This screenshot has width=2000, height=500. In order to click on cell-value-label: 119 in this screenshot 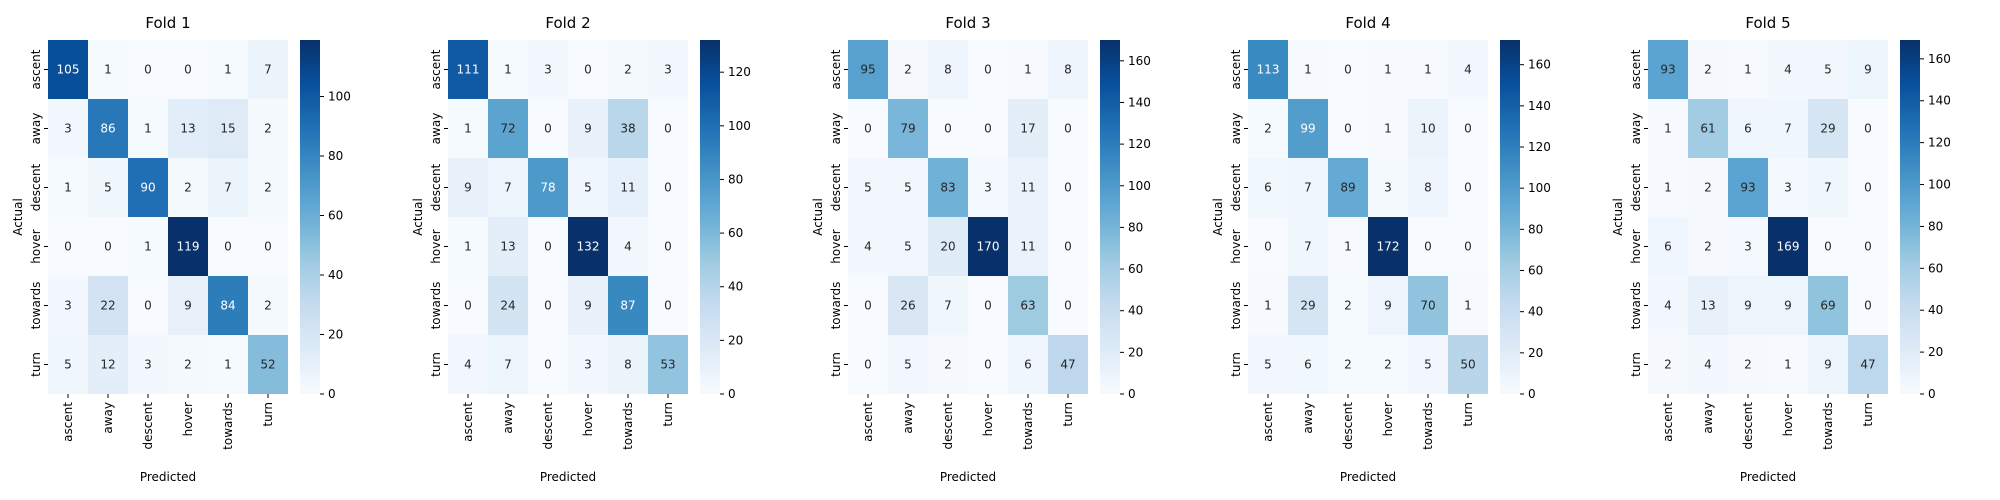, I will do `click(188, 247)`.